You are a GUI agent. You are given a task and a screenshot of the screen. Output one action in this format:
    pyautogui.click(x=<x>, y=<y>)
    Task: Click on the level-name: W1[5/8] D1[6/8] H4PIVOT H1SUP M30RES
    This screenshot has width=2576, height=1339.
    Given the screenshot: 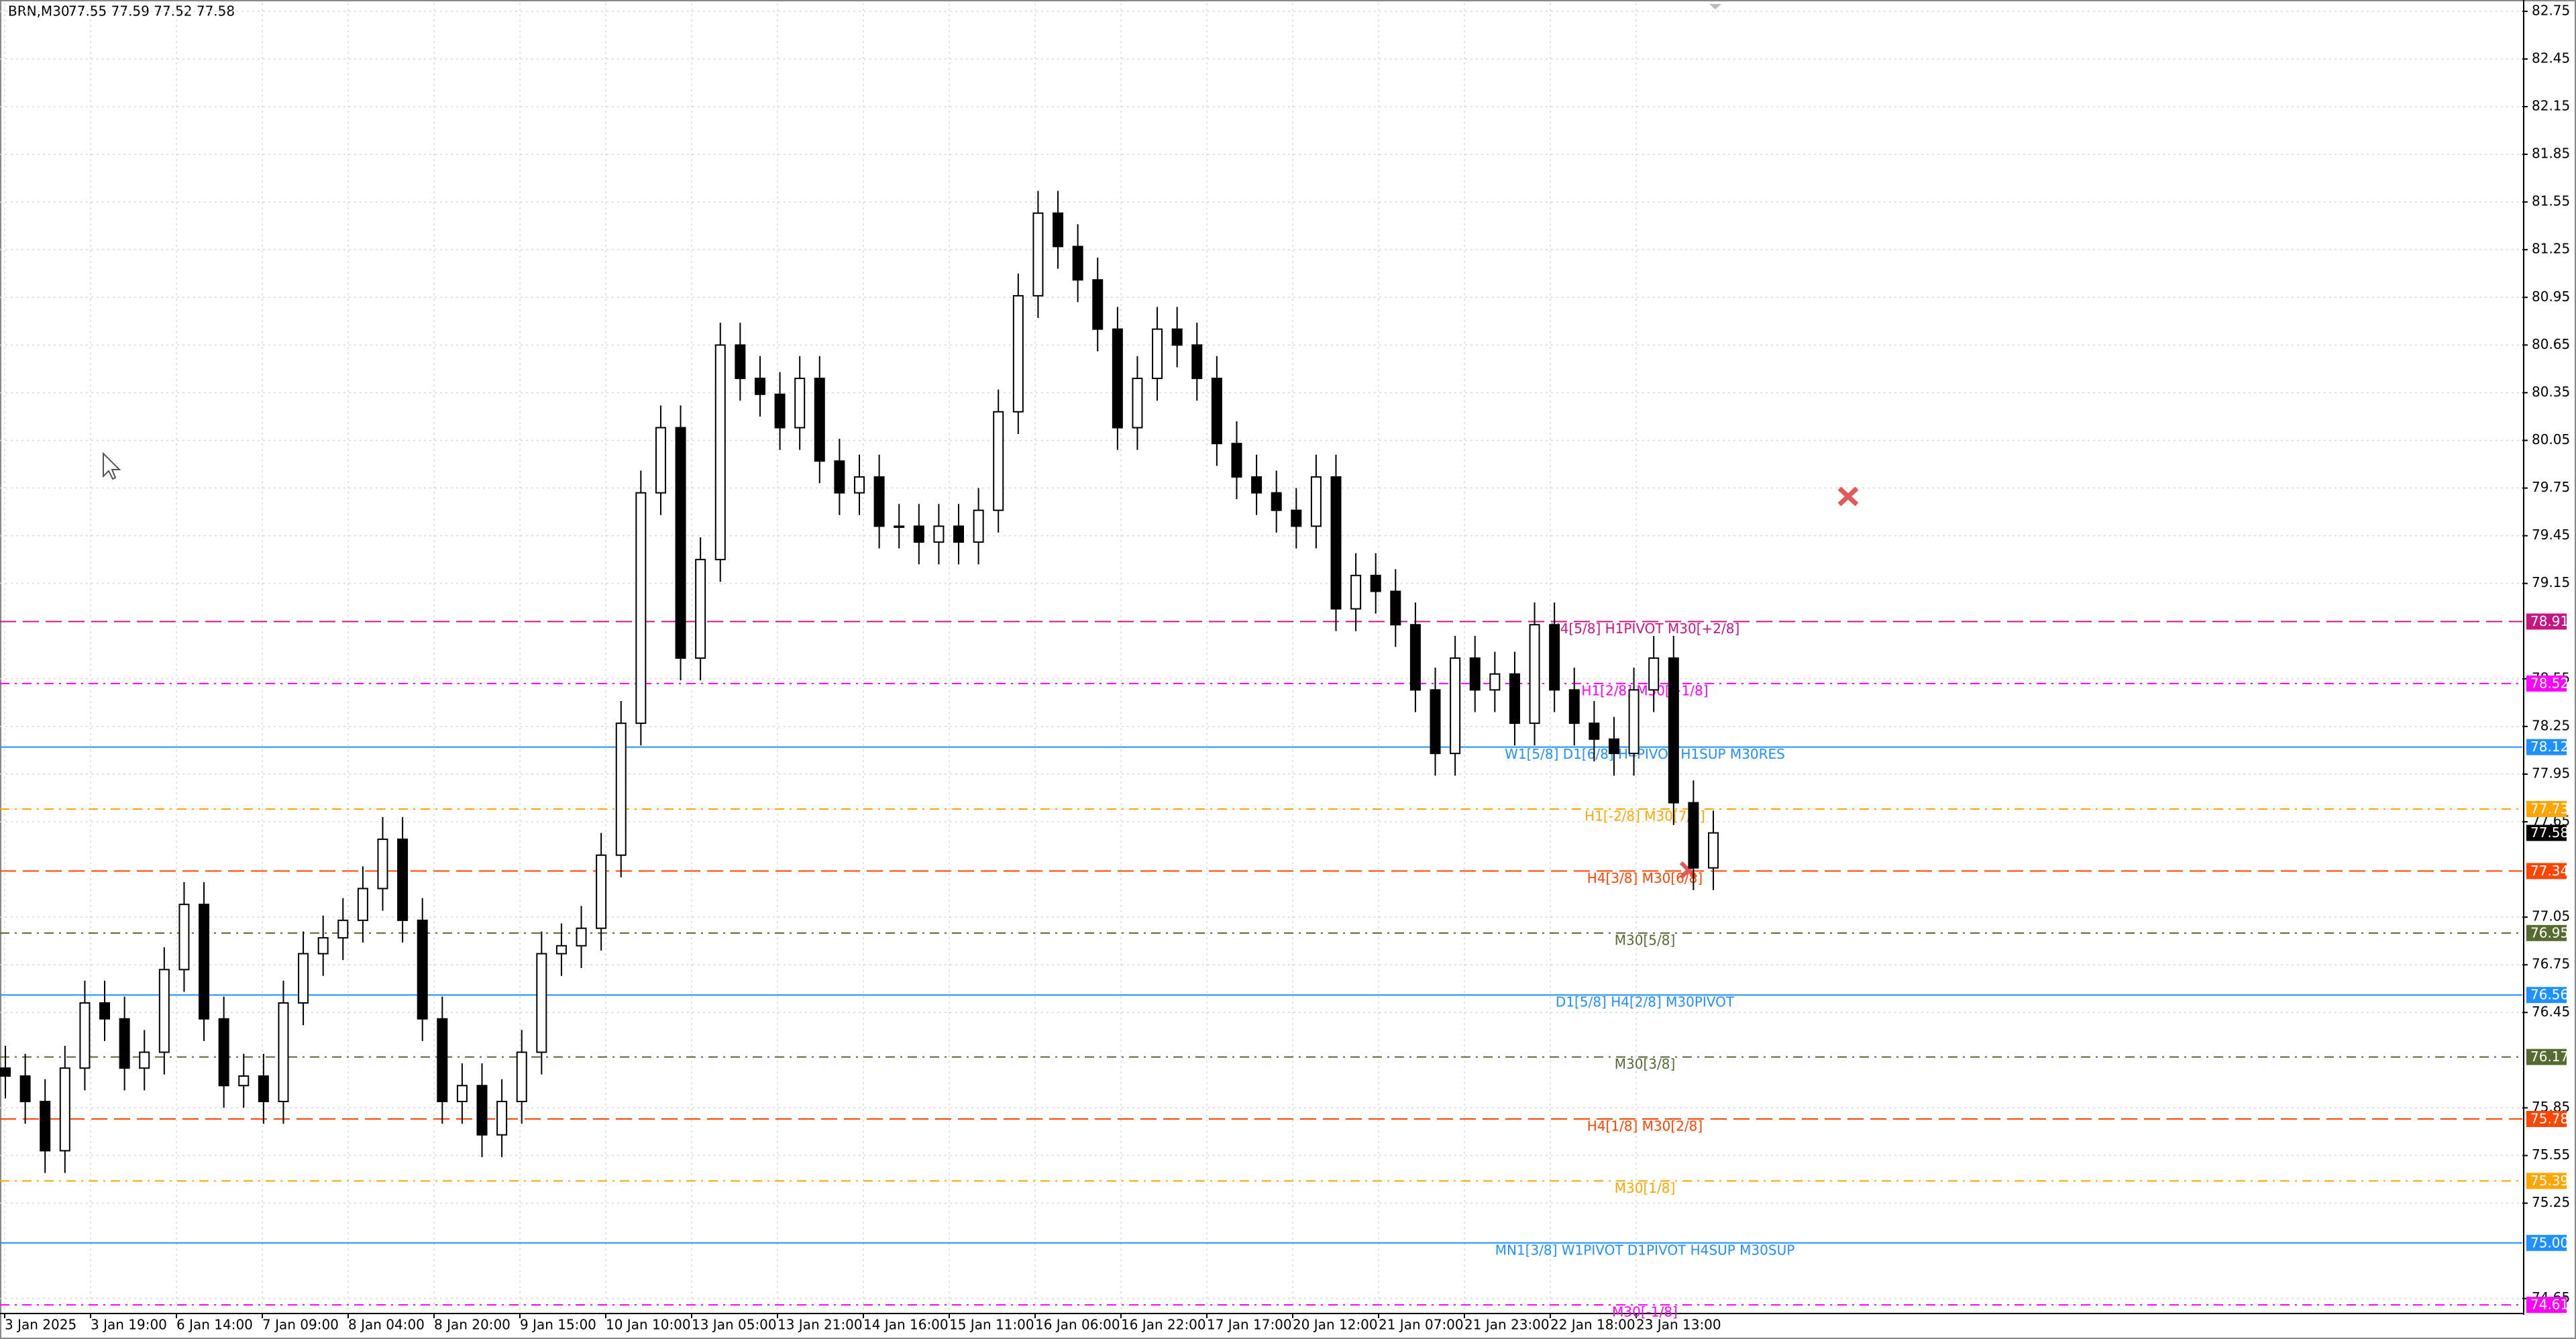 What is the action you would take?
    pyautogui.click(x=1645, y=754)
    